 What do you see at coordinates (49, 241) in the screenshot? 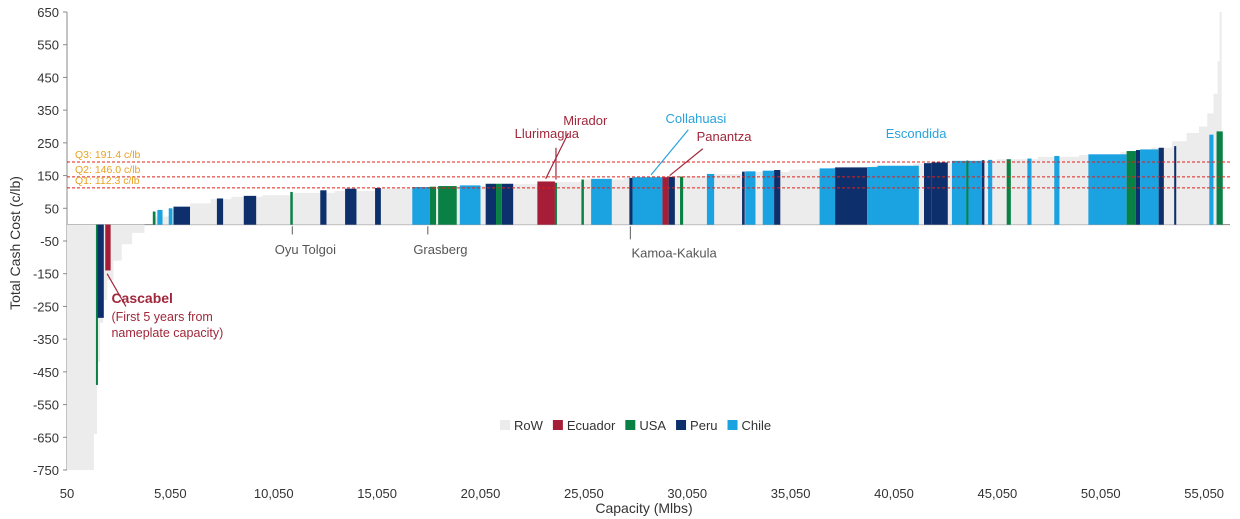
I see `y-tick-label: -50` at bounding box center [49, 241].